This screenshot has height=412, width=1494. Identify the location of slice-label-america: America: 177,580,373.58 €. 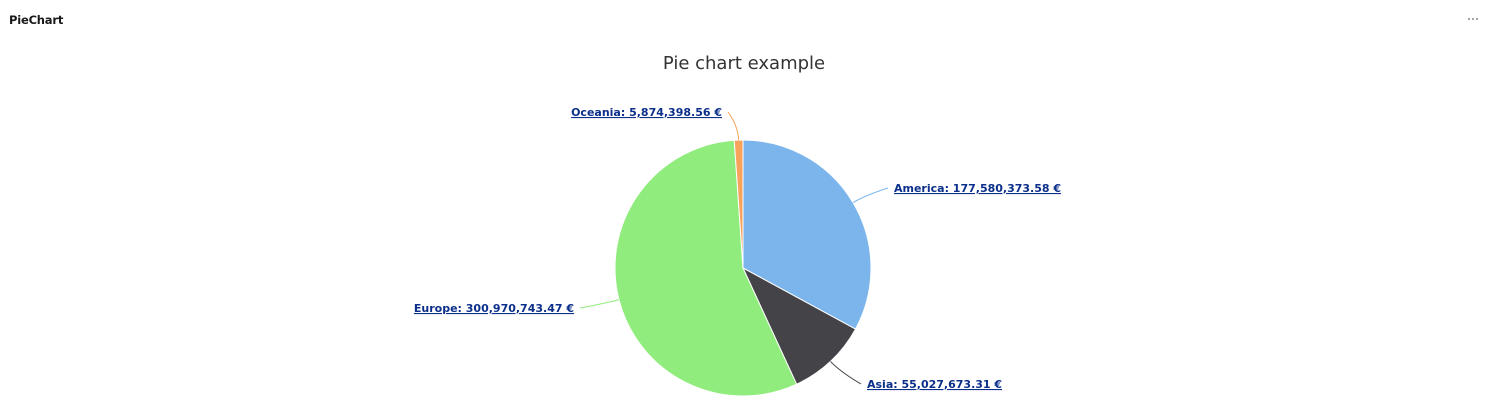
(977, 188).